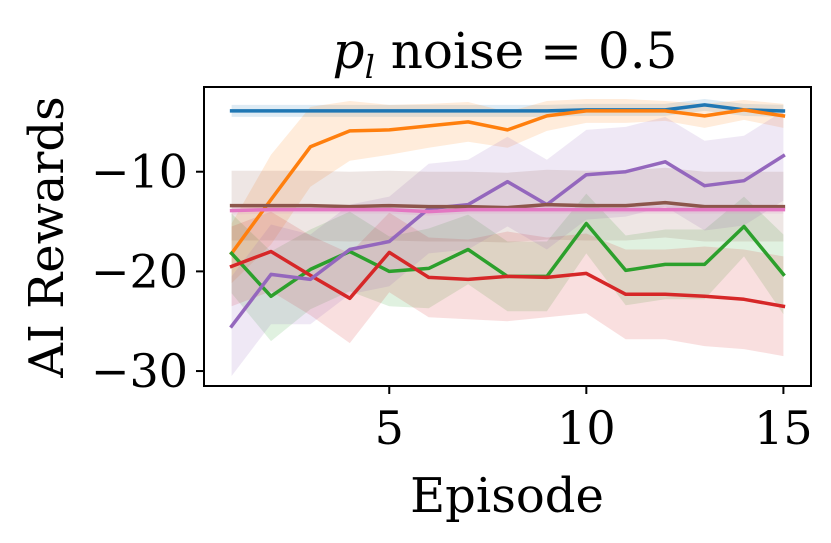 This screenshot has width=831, height=543. What do you see at coordinates (526, 51) in the screenshot?
I see `title-rest: noise = 0.5` at bounding box center [526, 51].